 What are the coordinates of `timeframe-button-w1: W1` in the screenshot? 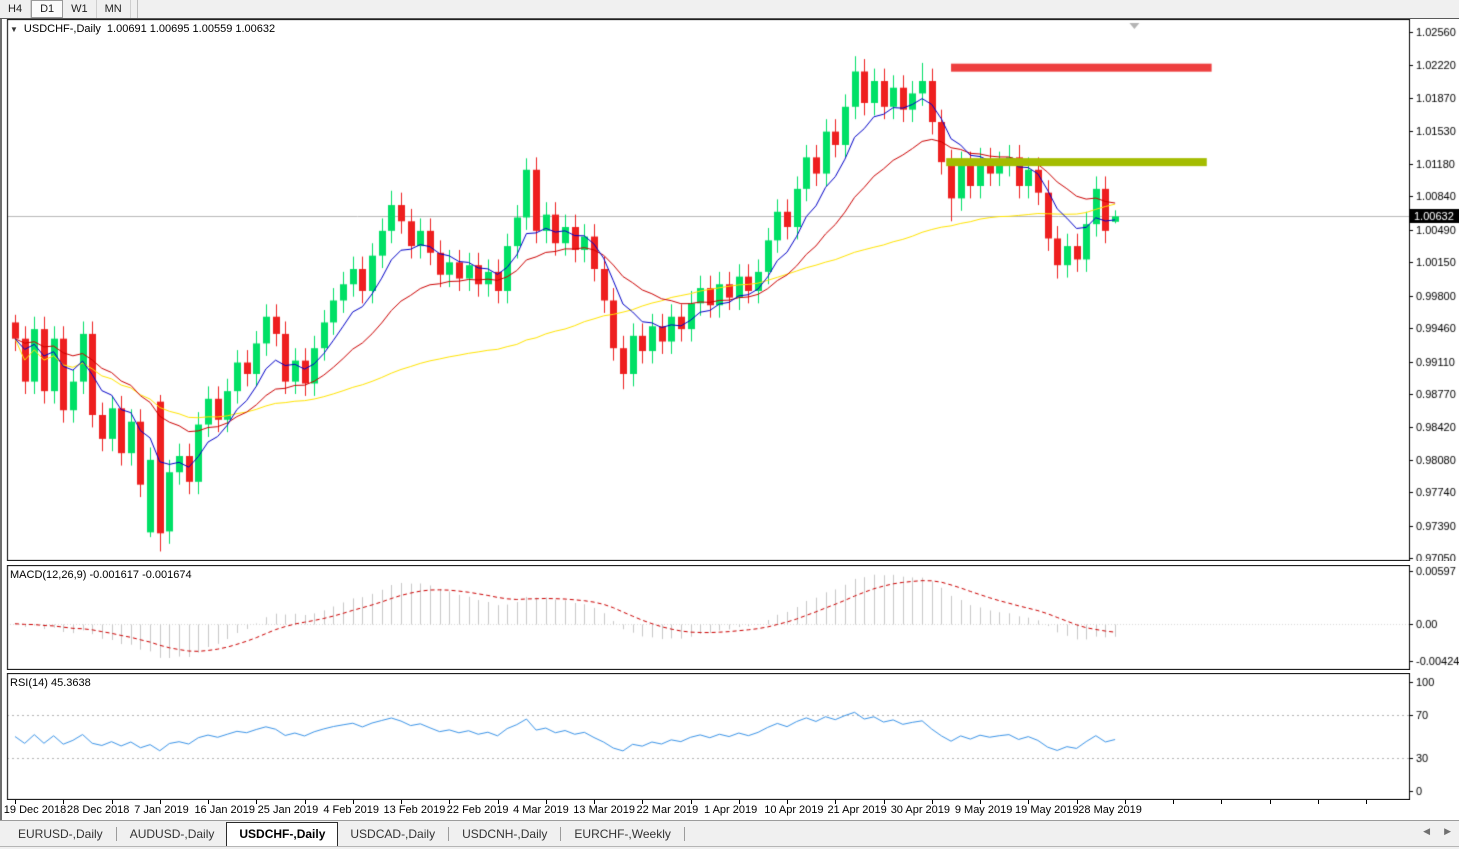 It's located at (80, 9).